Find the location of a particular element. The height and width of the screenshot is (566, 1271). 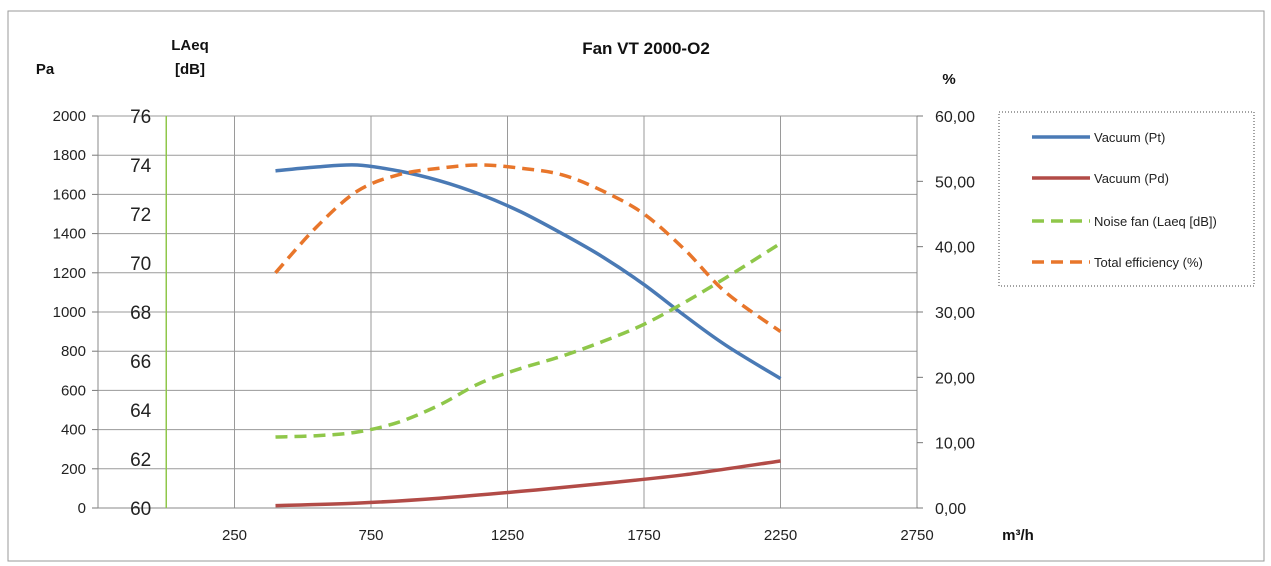

x-tick-label: 2250 is located at coordinates (780, 535).